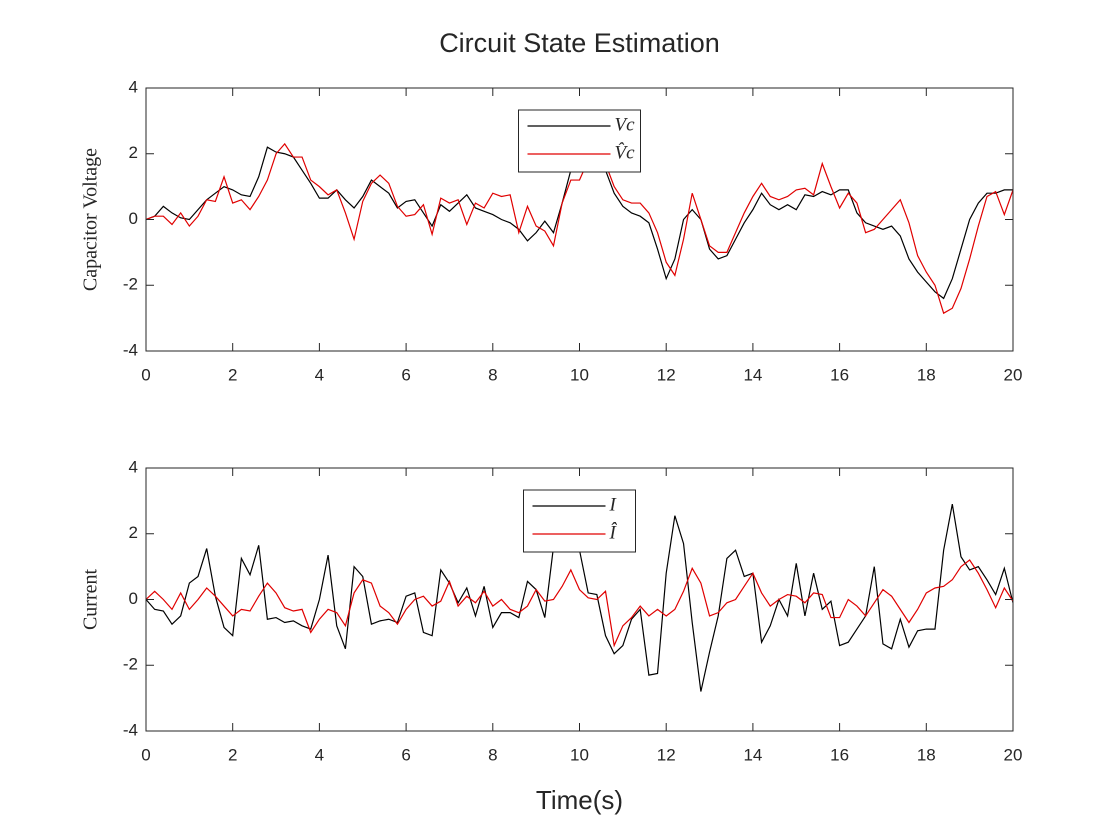 The height and width of the screenshot is (840, 1120). Describe the element at coordinates (91, 219) in the screenshot. I see `y-axis-label: Capacitor Voltage` at that location.